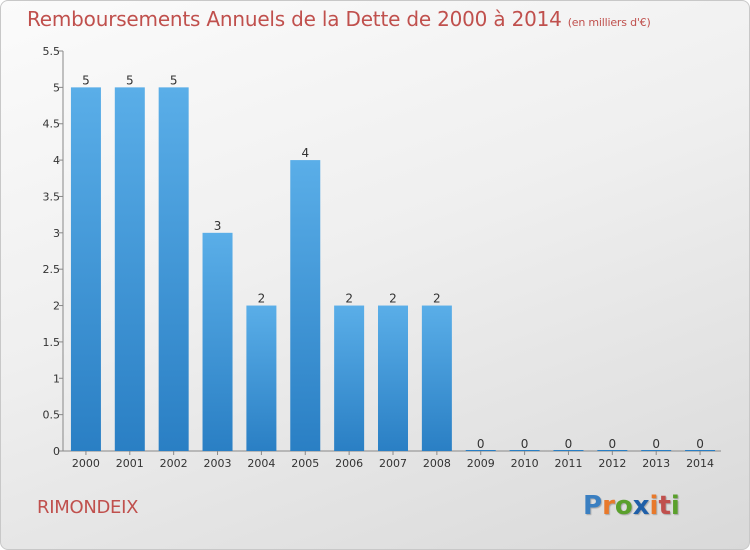  I want to click on y-tick-label: 0, so click(56, 451).